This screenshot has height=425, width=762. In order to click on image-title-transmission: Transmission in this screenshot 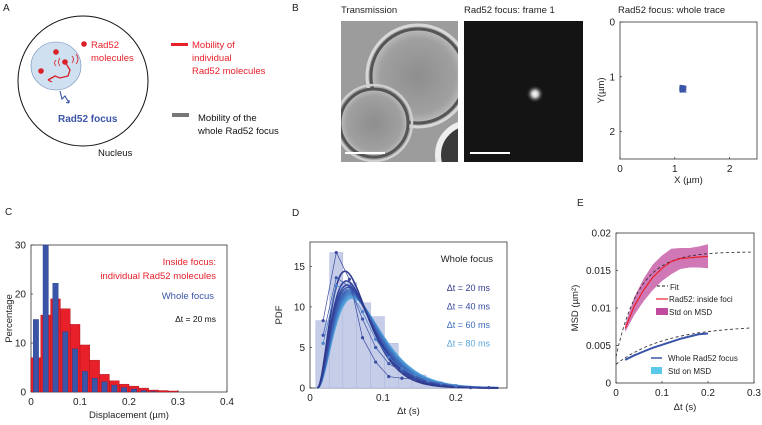, I will do `click(369, 10)`.